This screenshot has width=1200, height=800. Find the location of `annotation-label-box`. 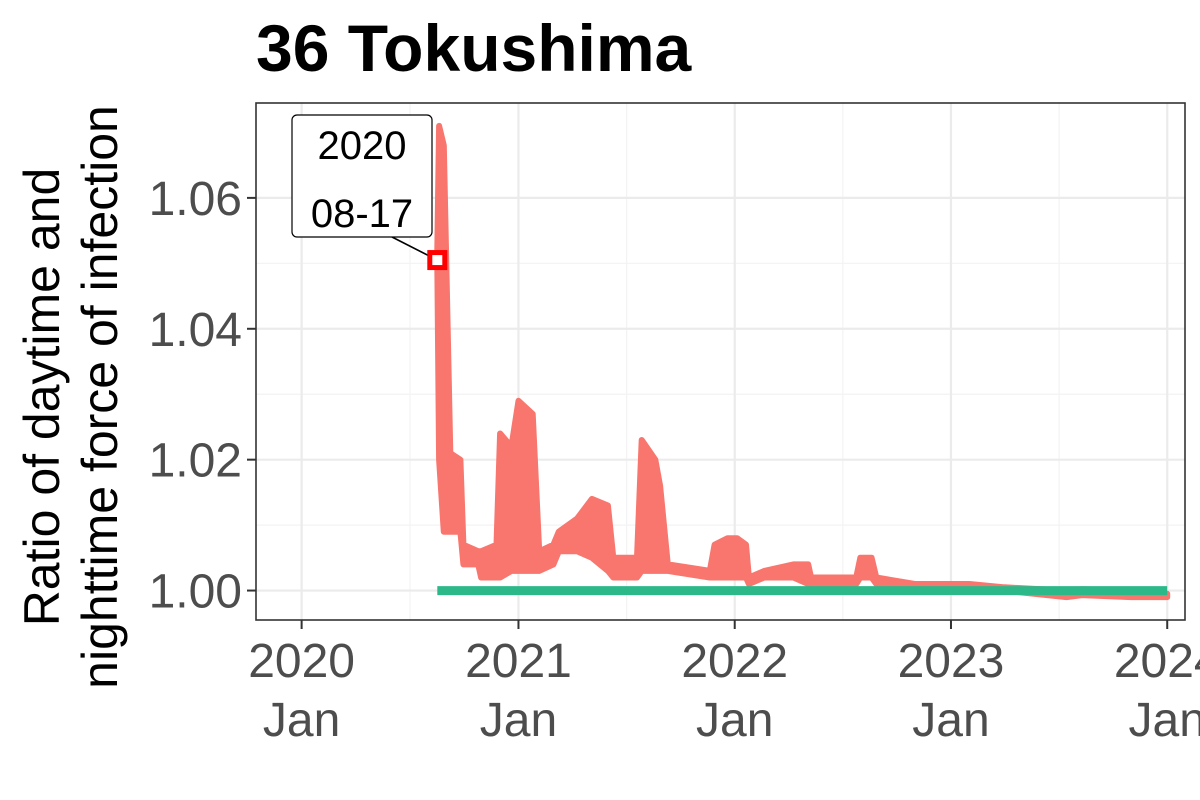

annotation-label-box is located at coordinates (362, 176).